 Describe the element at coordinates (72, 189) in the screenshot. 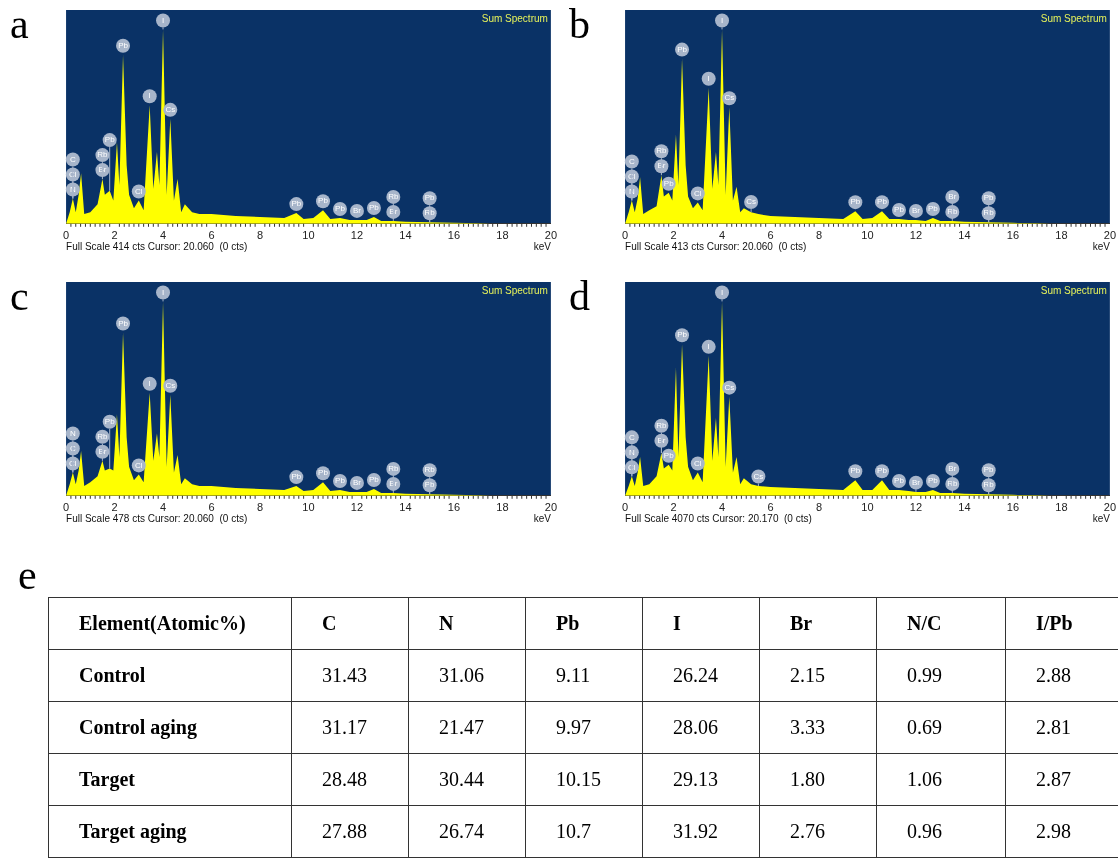

I see `annotation: N` at that location.